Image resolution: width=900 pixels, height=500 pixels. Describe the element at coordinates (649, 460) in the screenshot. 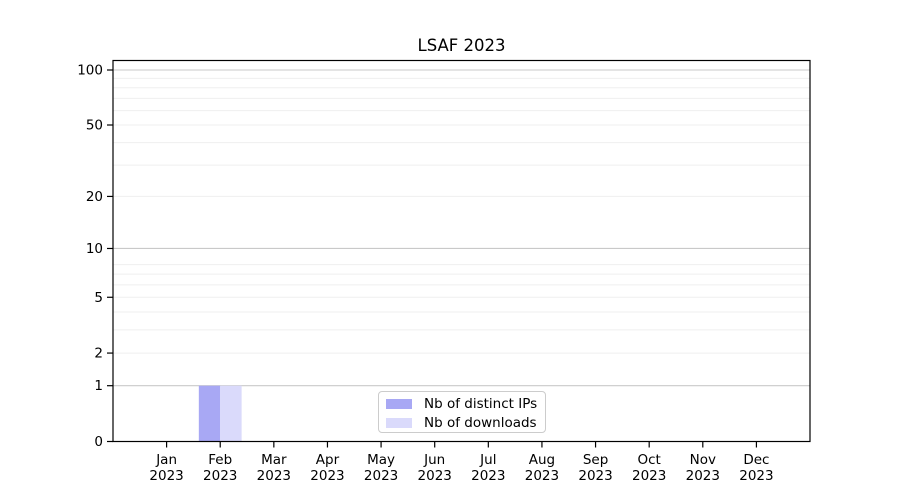

I see `x-tick-label-month: Oct` at that location.